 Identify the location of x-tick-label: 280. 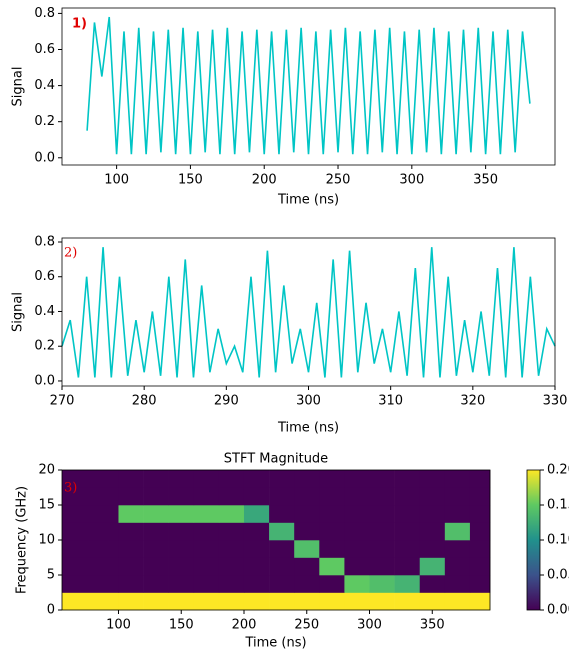
(144, 401).